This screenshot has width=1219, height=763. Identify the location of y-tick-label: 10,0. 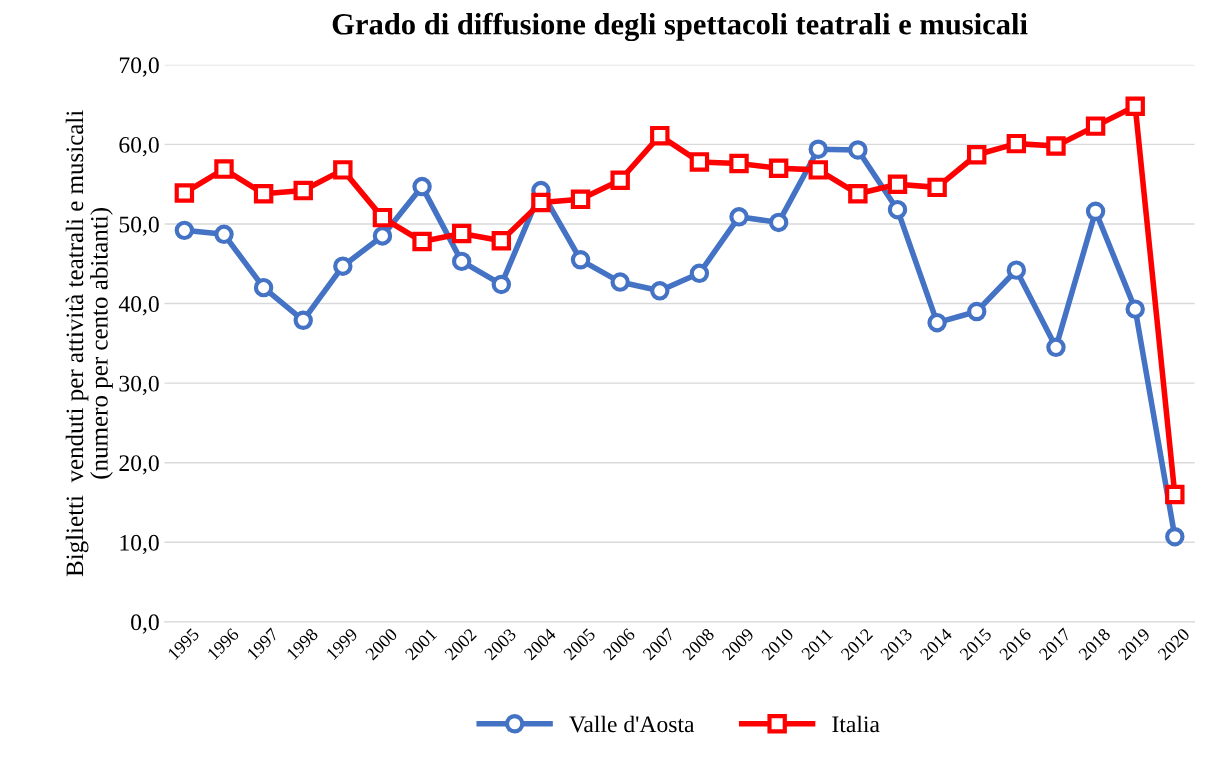
(139, 544).